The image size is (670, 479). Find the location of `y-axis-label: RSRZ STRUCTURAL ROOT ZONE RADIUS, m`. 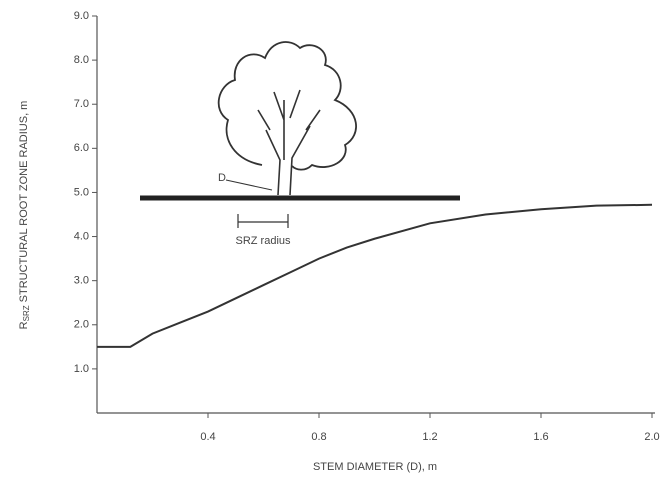

y-axis-label: RSRZ STRUCTURAL ROOT ZONE RADIUS, m is located at coordinates (24, 215).